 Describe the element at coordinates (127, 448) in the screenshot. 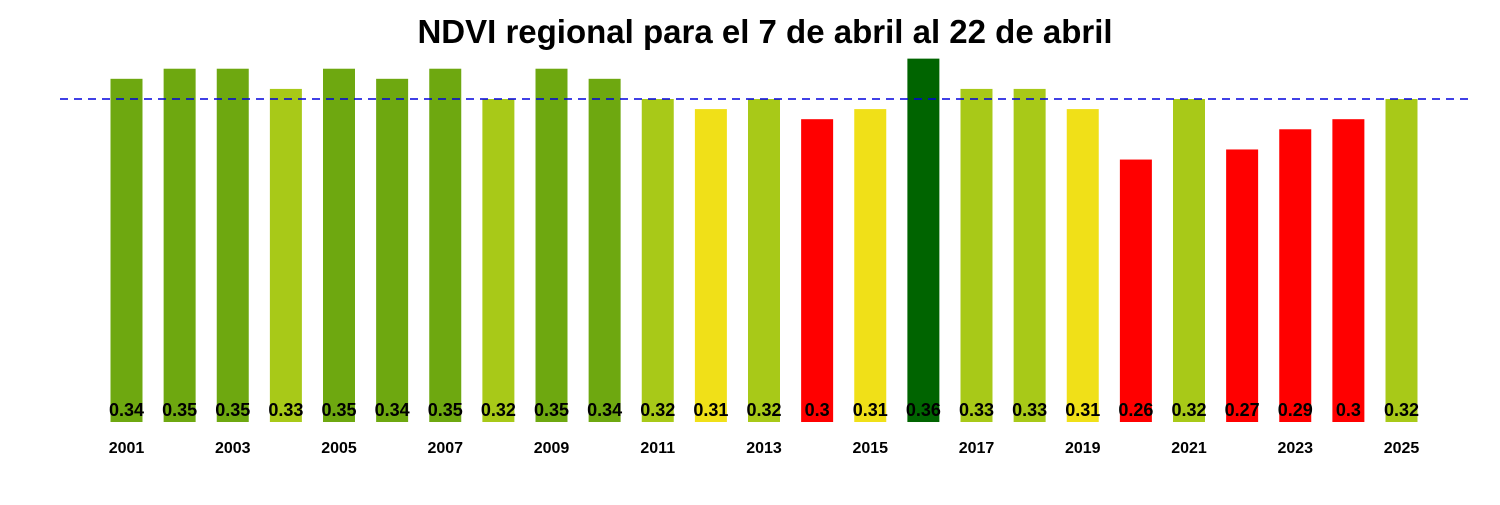

I see `x-tick-label-2001: 2001` at that location.